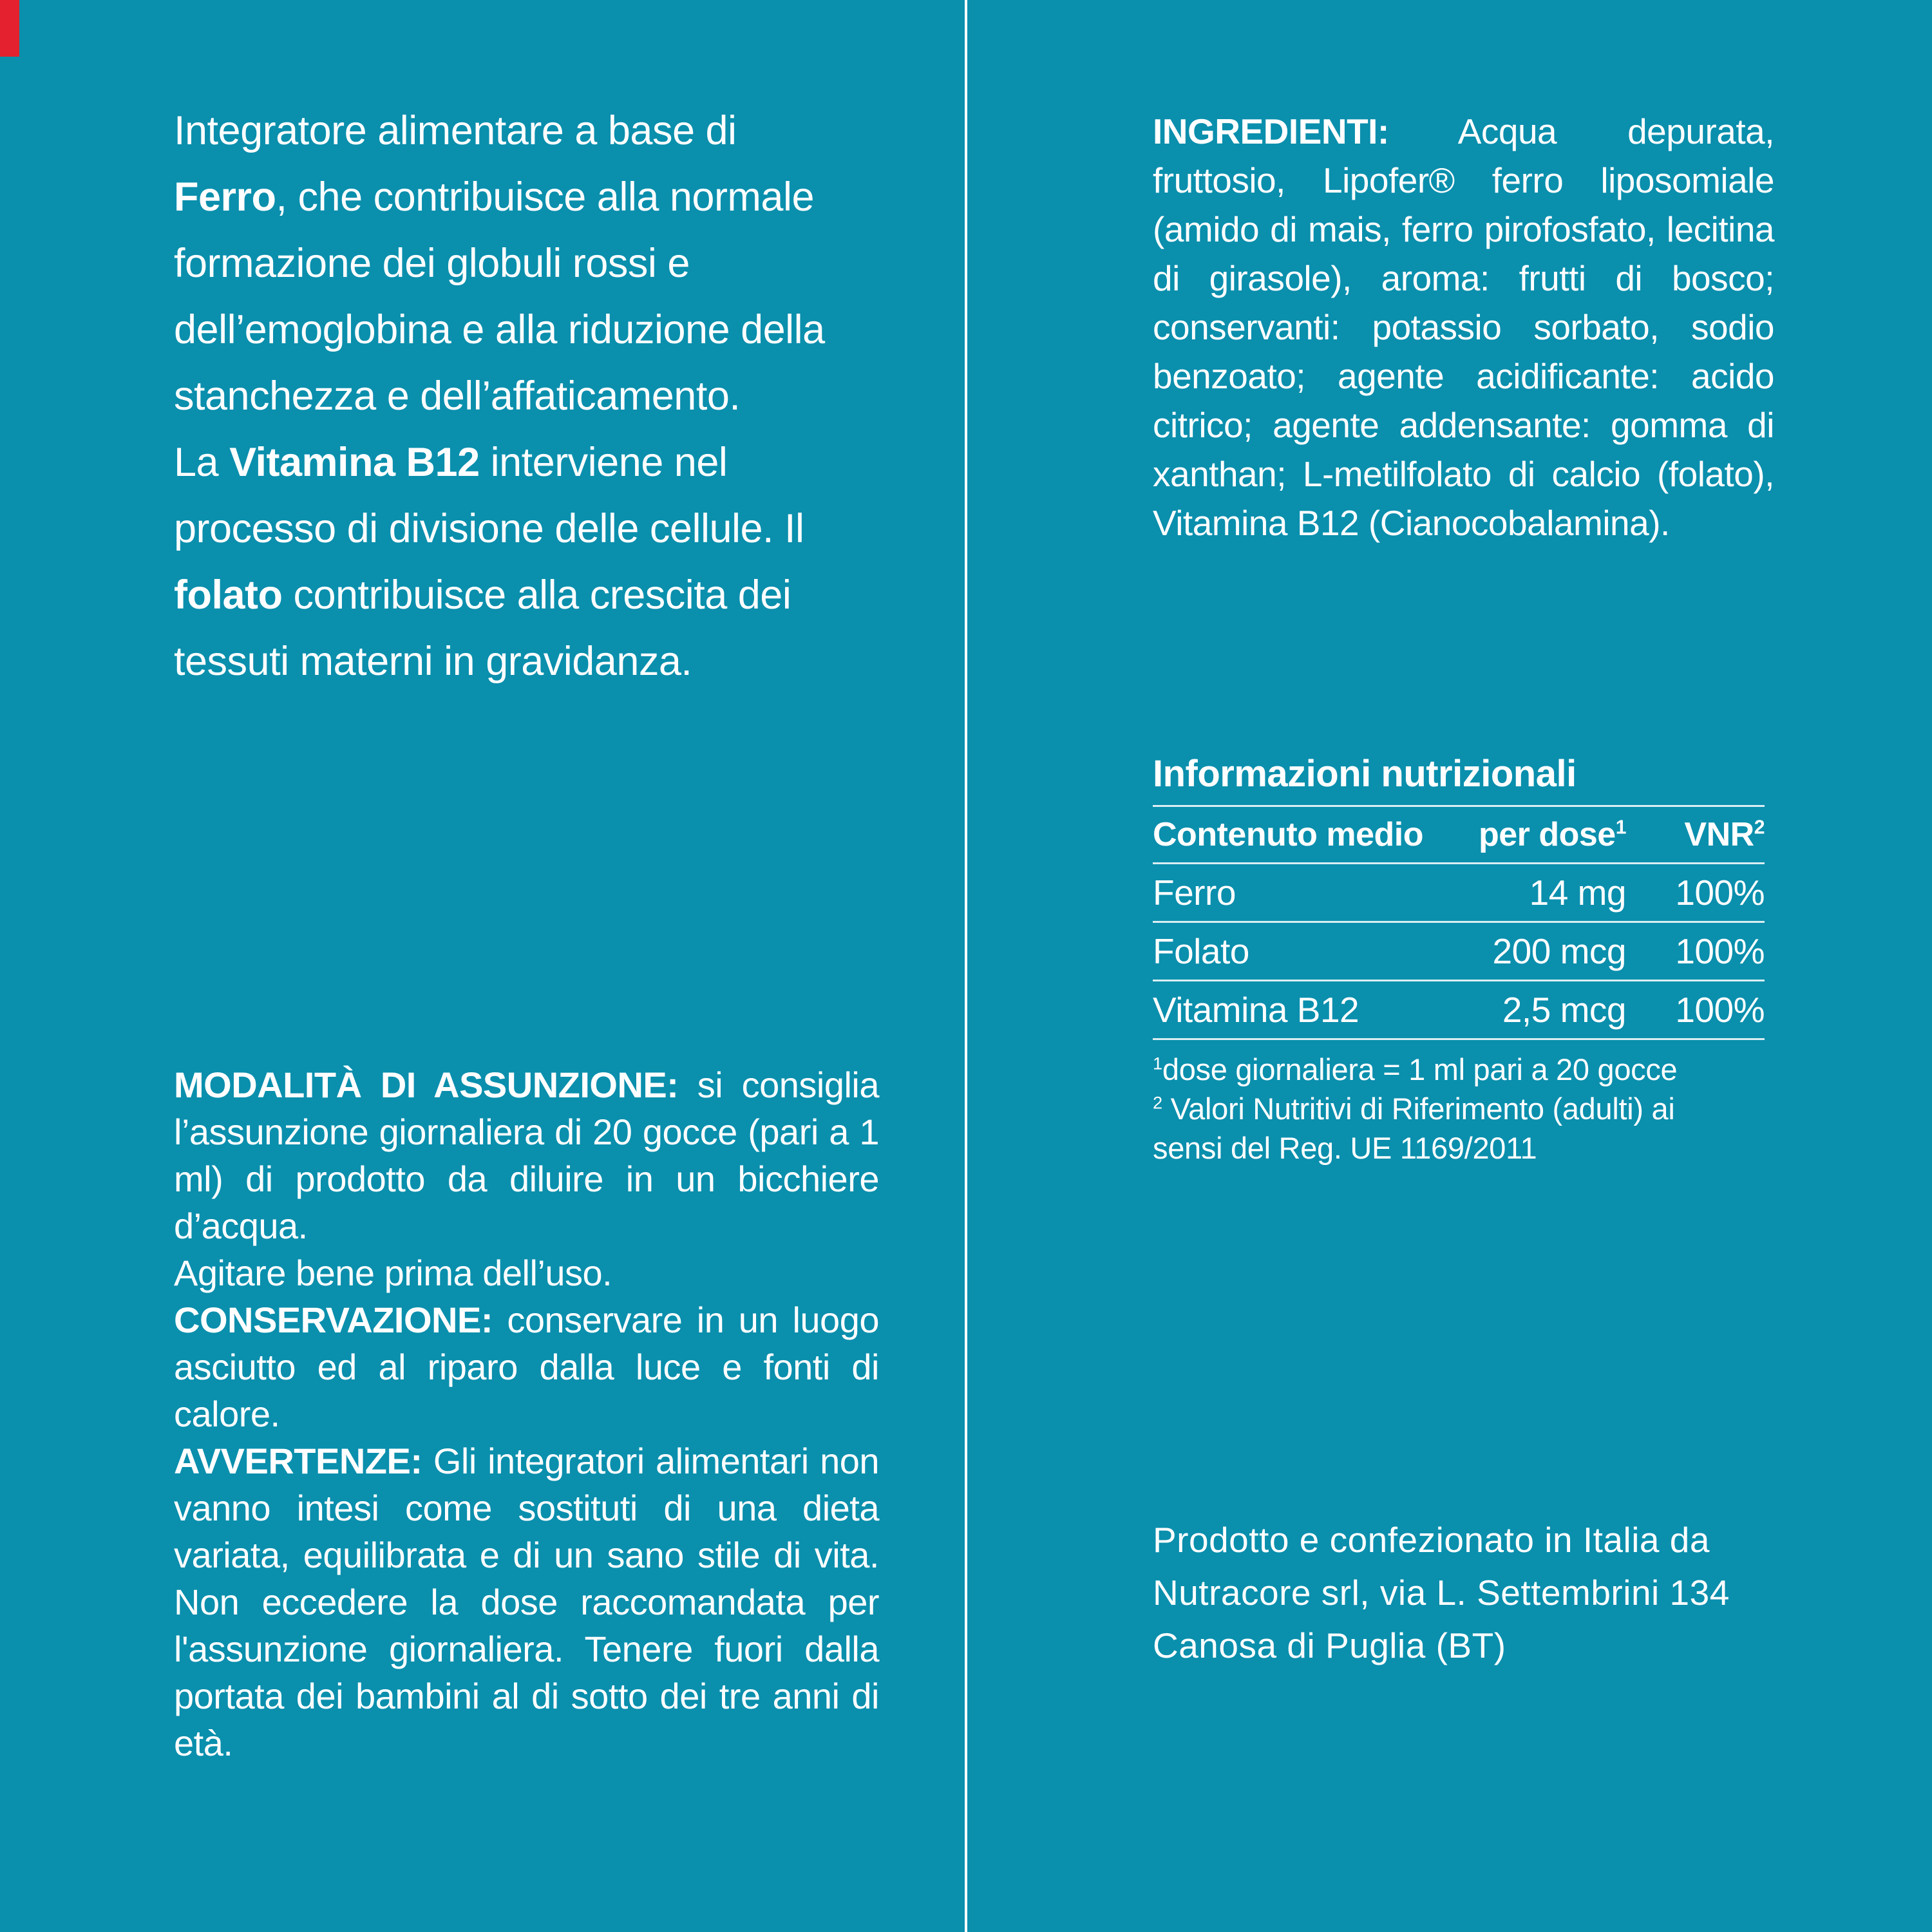 This screenshot has height=1932, width=1932. I want to click on column-divider-line, so click(966, 966).